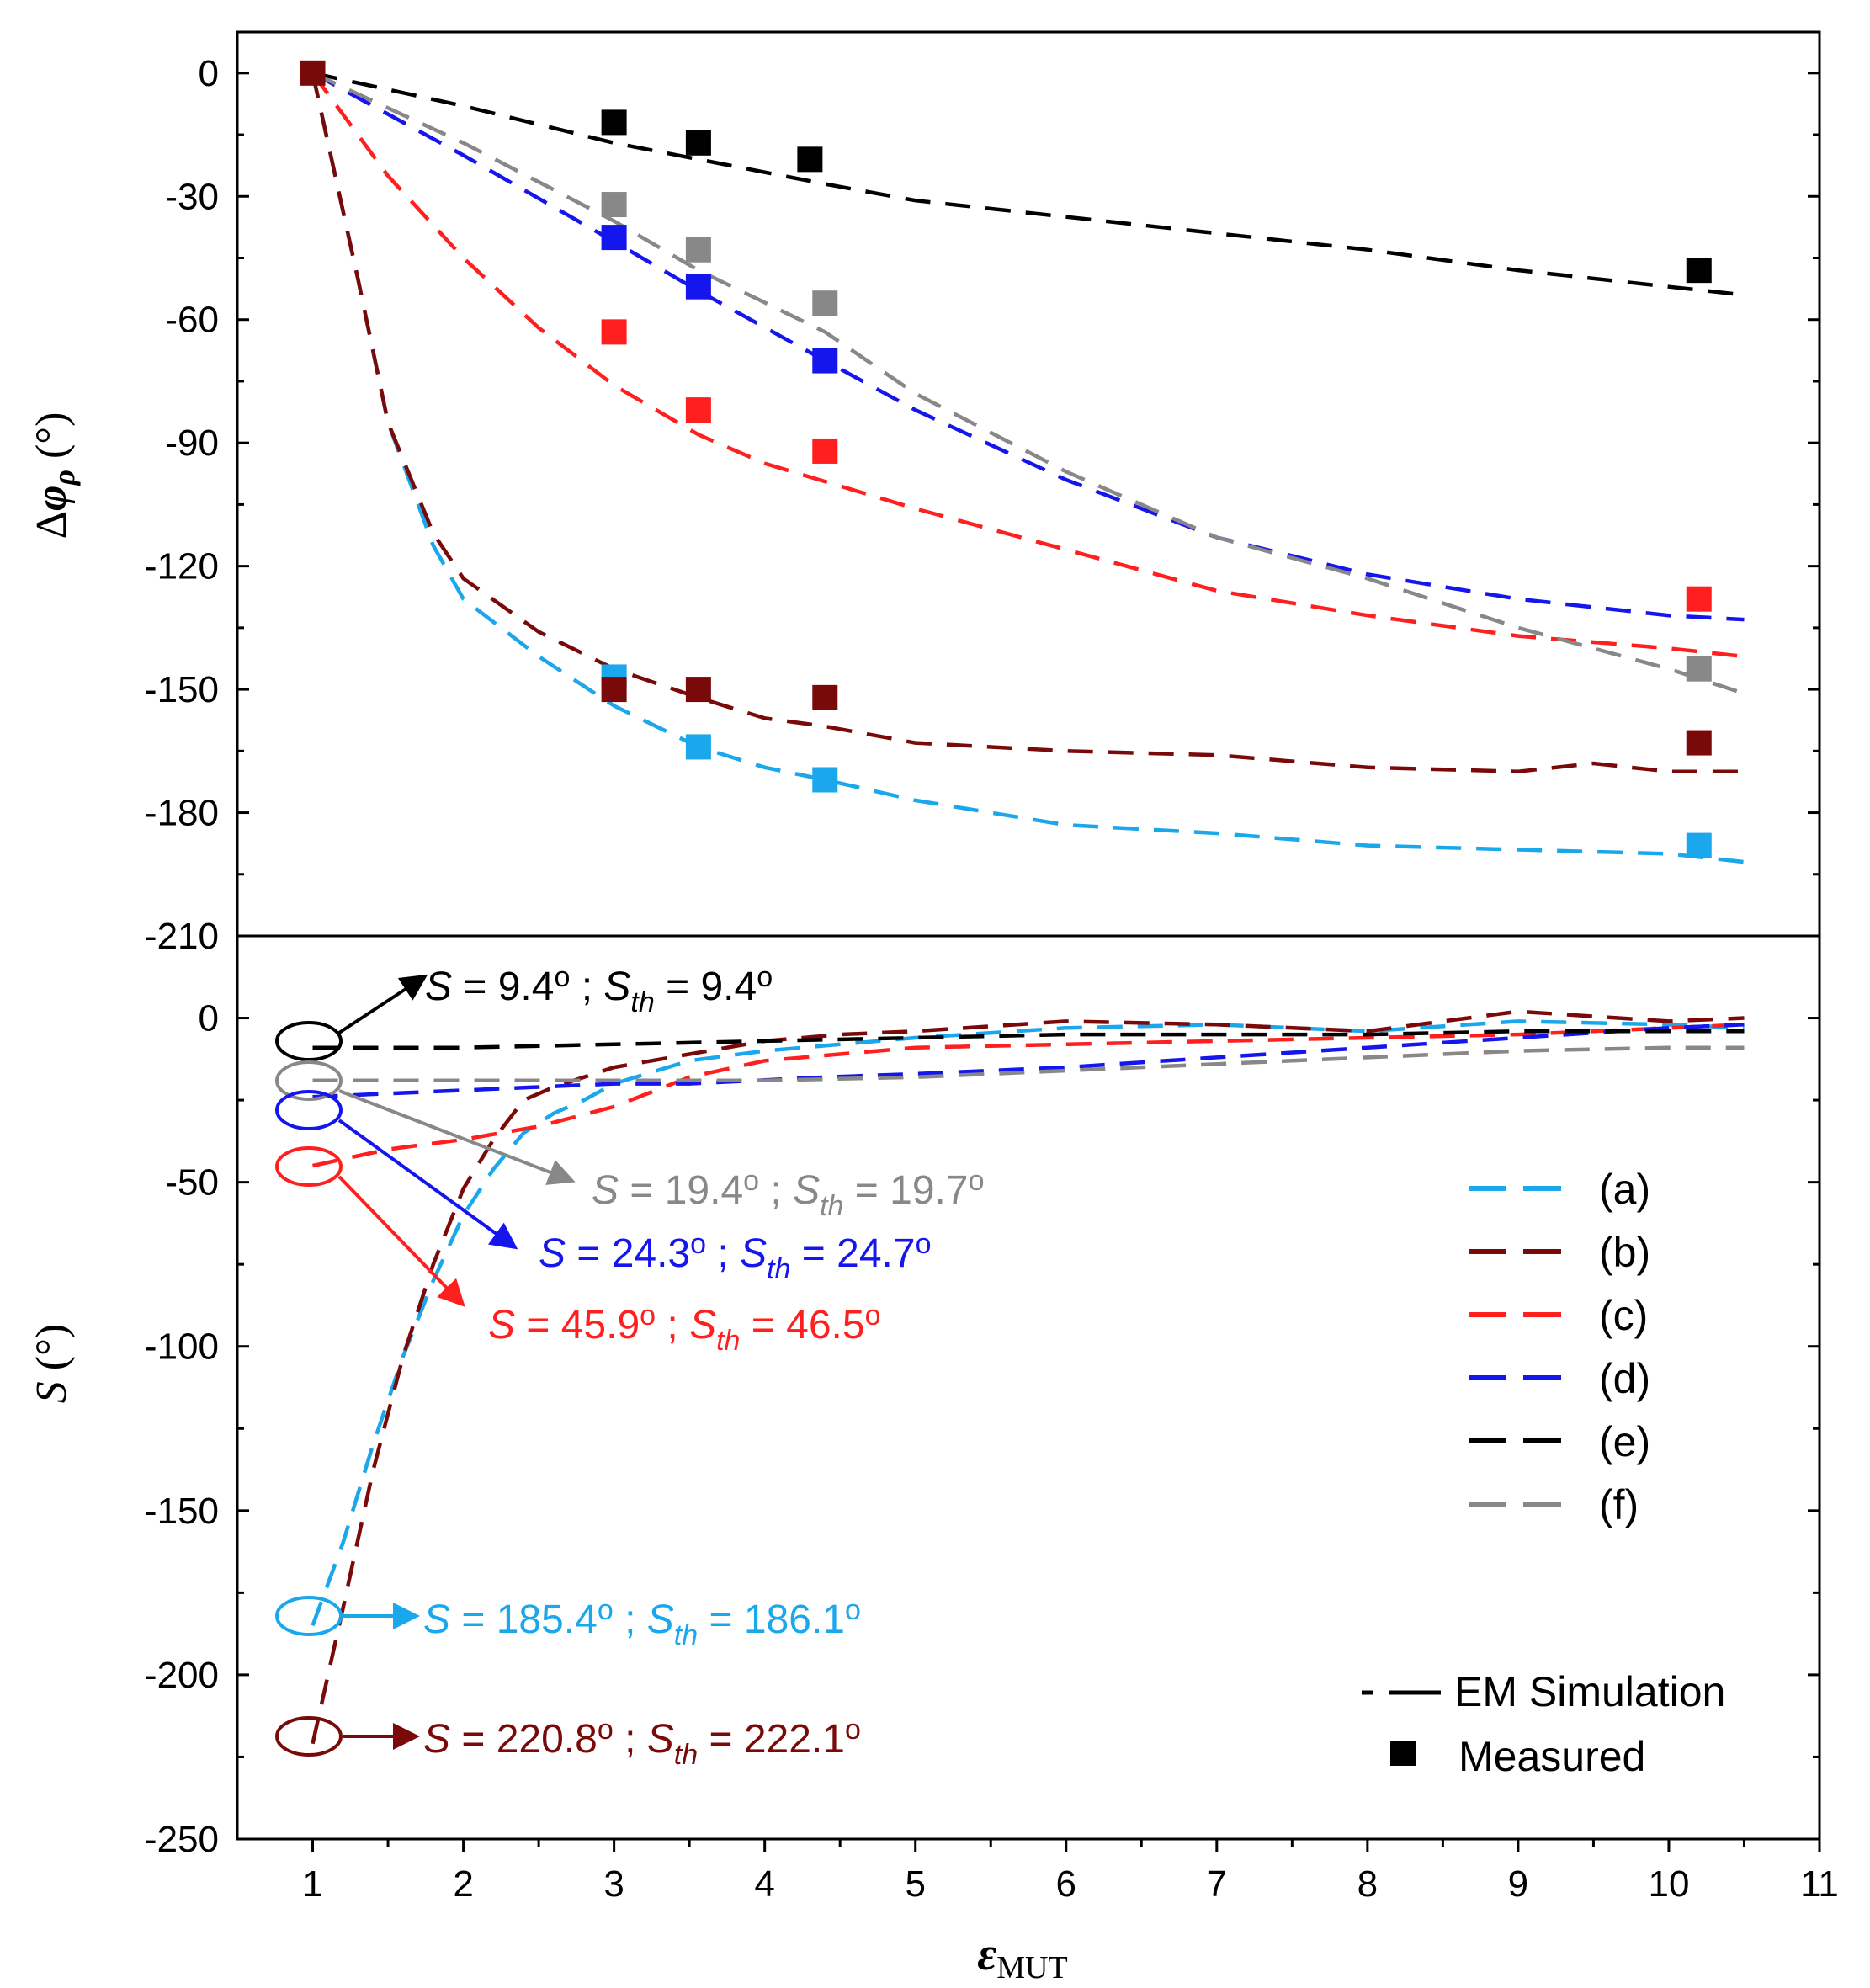 The height and width of the screenshot is (1988, 1870). Describe the element at coordinates (1028, 1063) in the screenshot. I see `bottom-sim-line-f` at that location.